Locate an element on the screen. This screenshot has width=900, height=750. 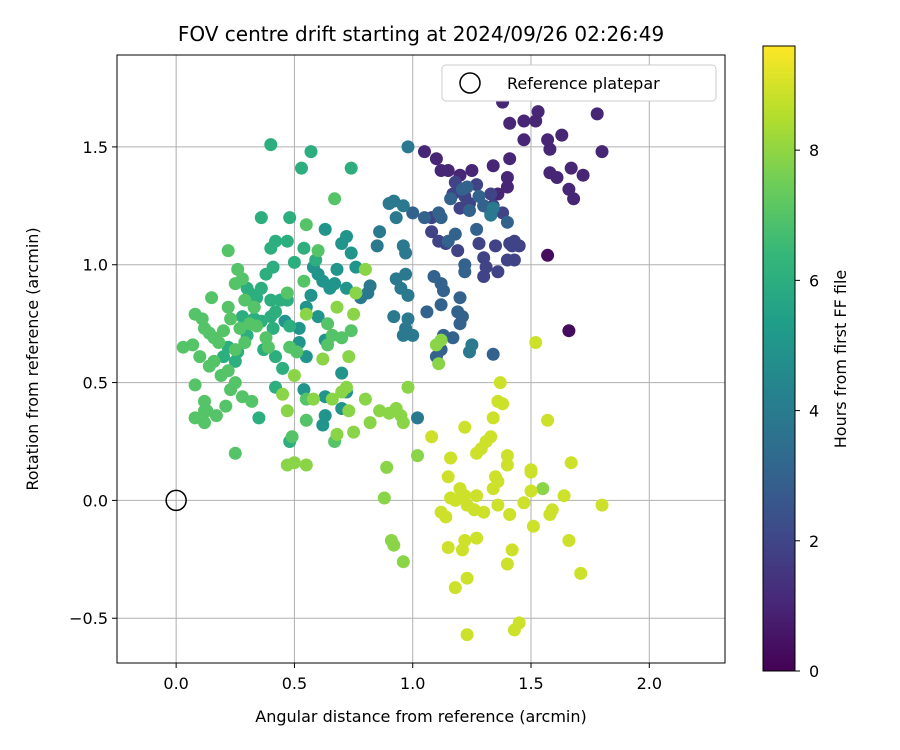
x-tick-label: 0.5 is located at coordinates (294, 683).